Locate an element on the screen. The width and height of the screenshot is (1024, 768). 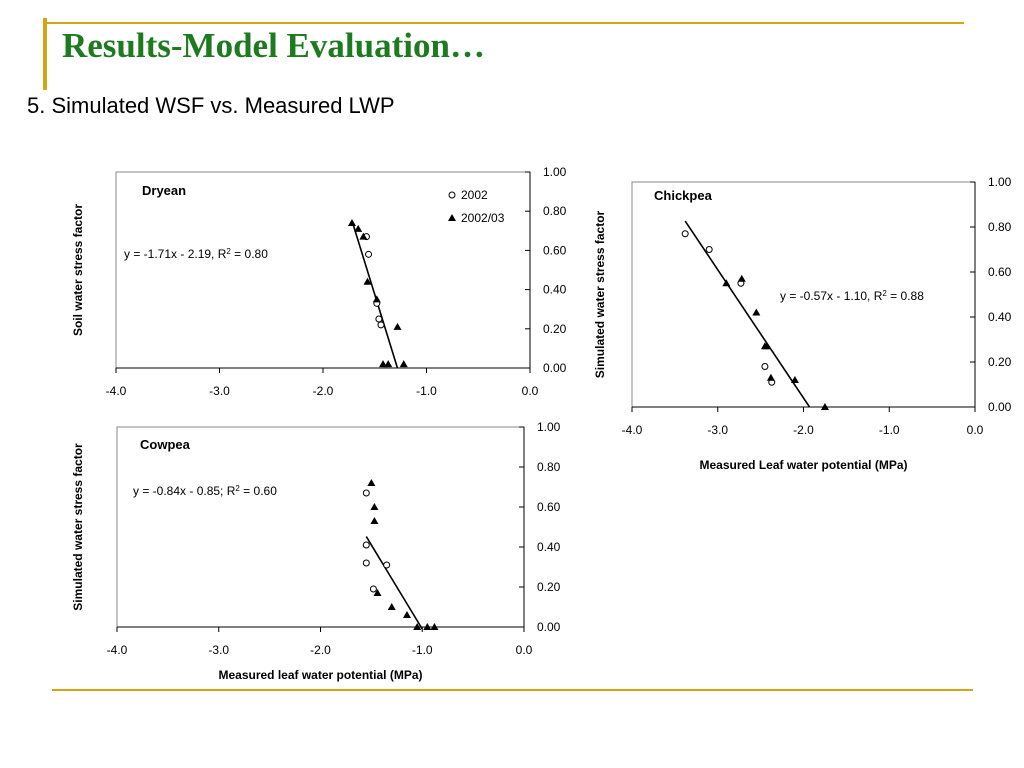
legend-marker-2002 is located at coordinates (452, 195).